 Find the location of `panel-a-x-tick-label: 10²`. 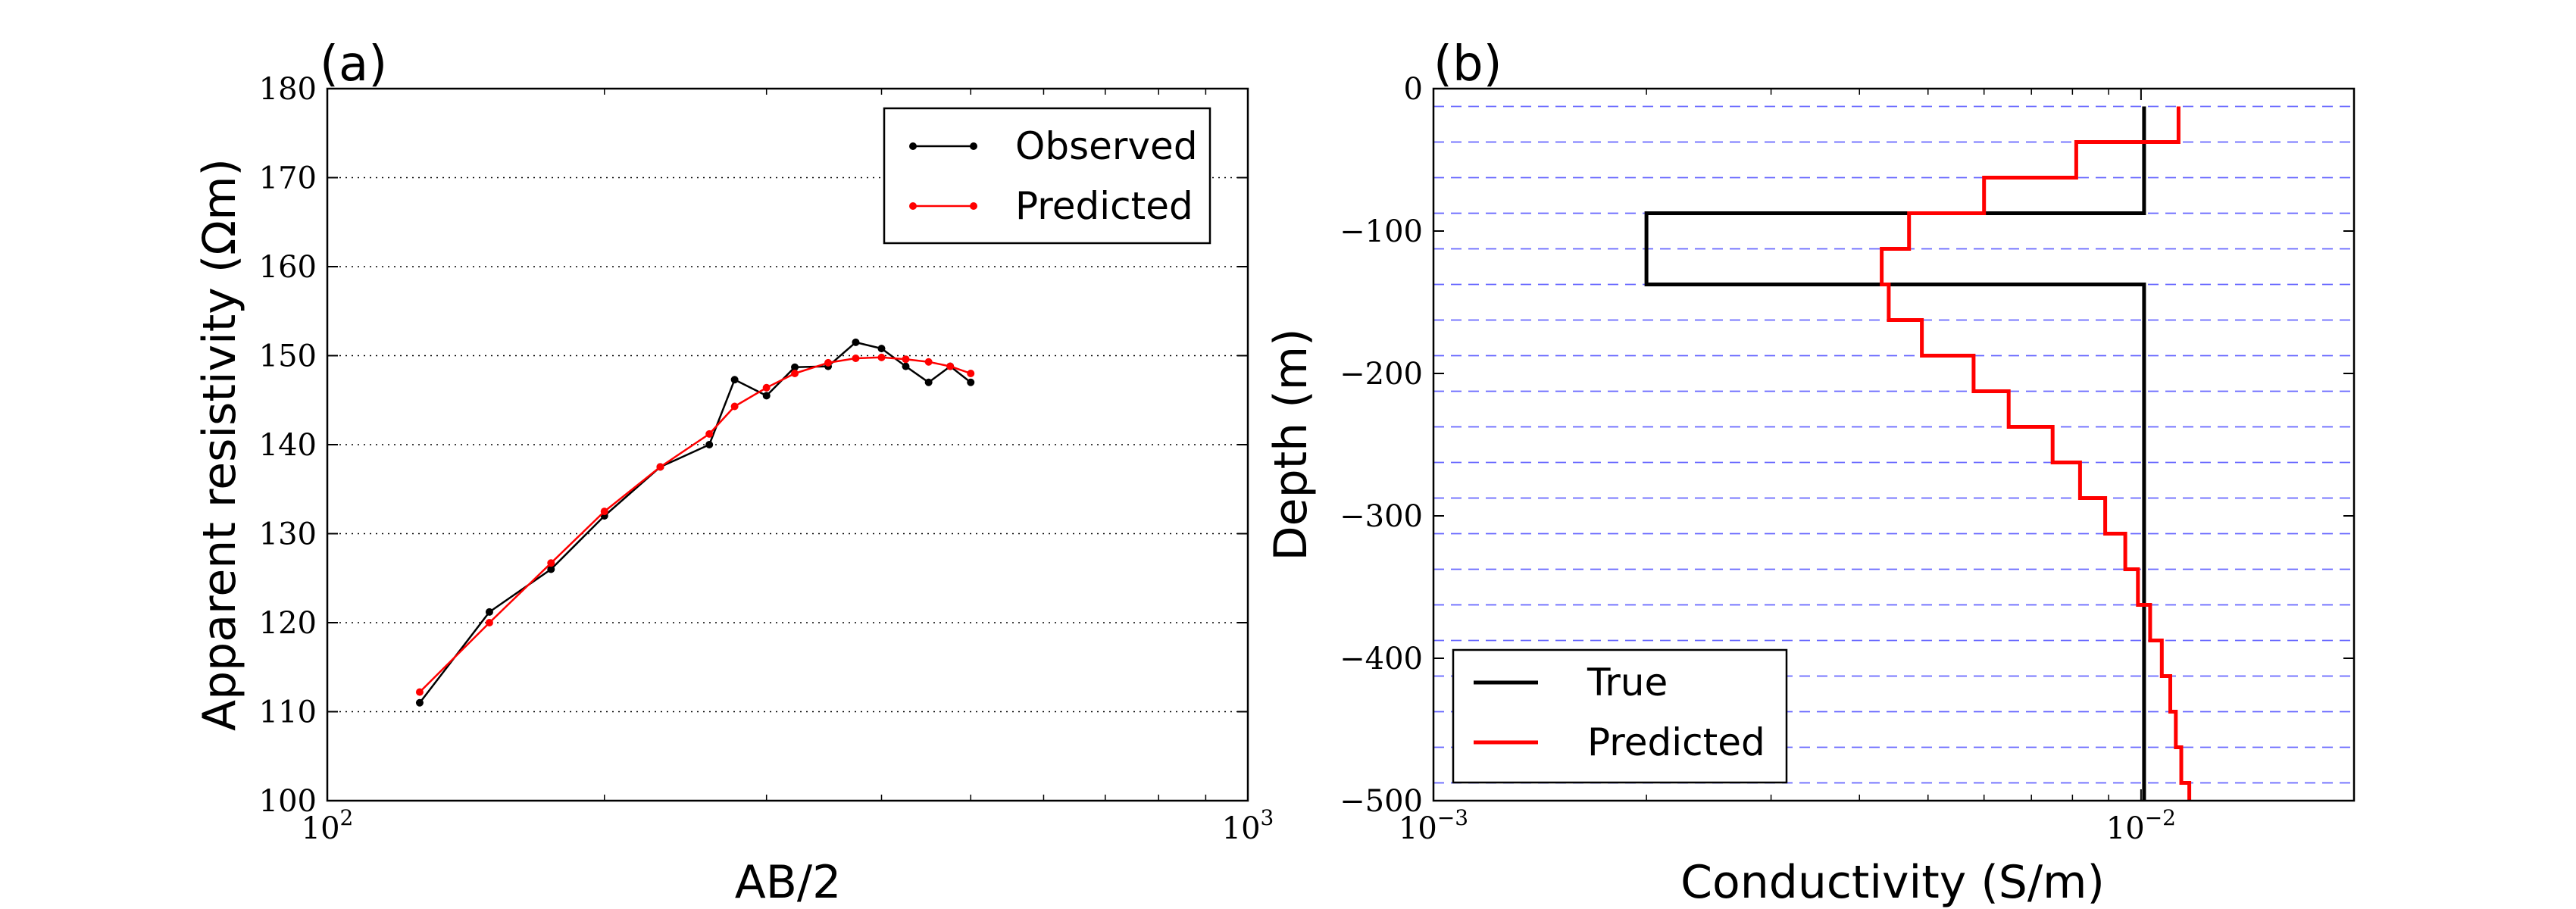

panel-a-x-tick-label: 10² is located at coordinates (328, 825).